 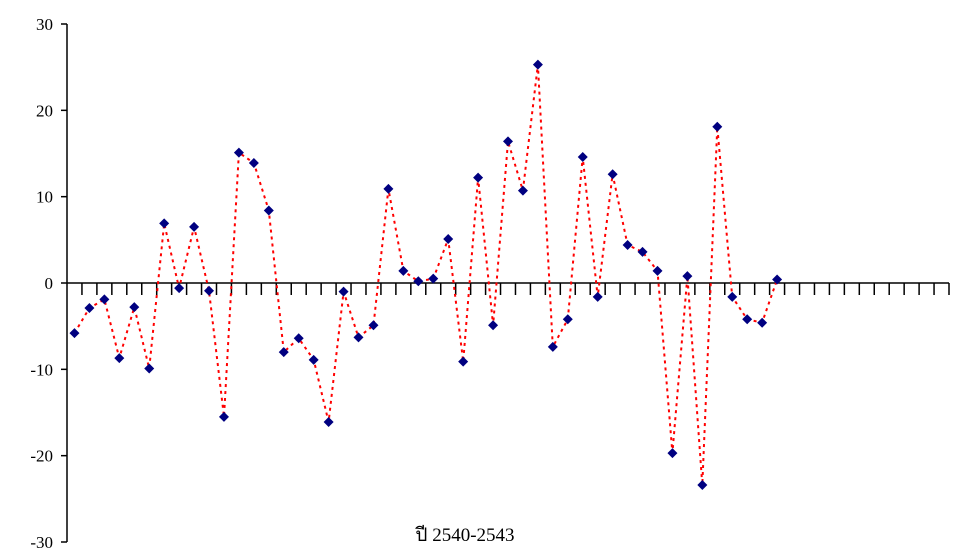 I want to click on y-tick-label: -20, so click(x=41, y=456).